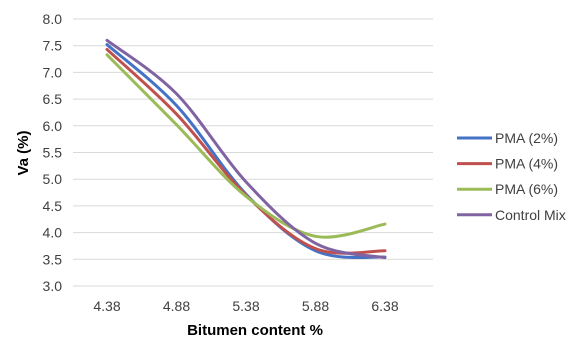  I want to click on x-axis-title: Bitumen content %, so click(255, 330).